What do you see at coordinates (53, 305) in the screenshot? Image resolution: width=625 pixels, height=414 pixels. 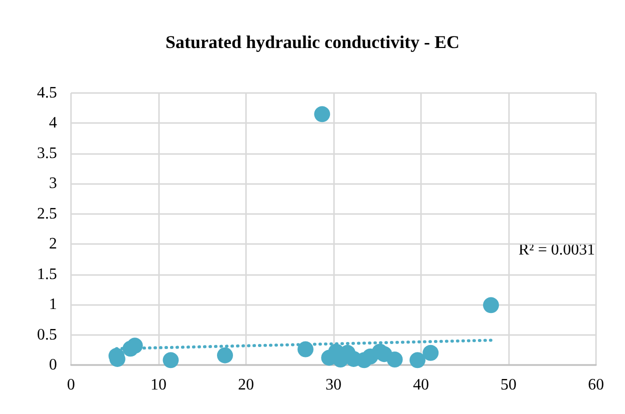 I see `y-tick-label: 1` at bounding box center [53, 305].